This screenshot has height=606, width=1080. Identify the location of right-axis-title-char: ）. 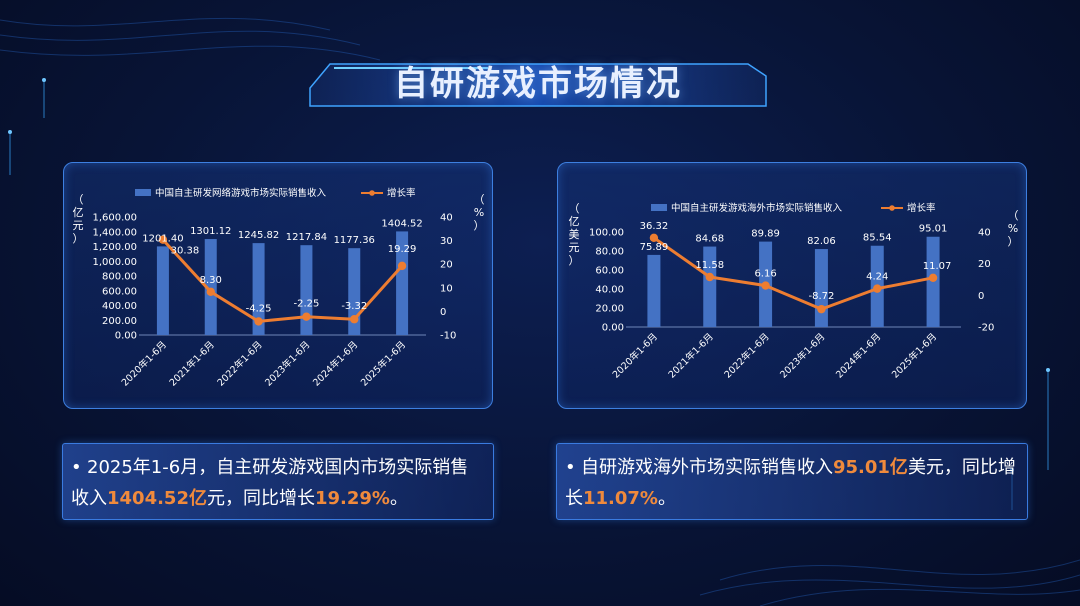
(1013, 241).